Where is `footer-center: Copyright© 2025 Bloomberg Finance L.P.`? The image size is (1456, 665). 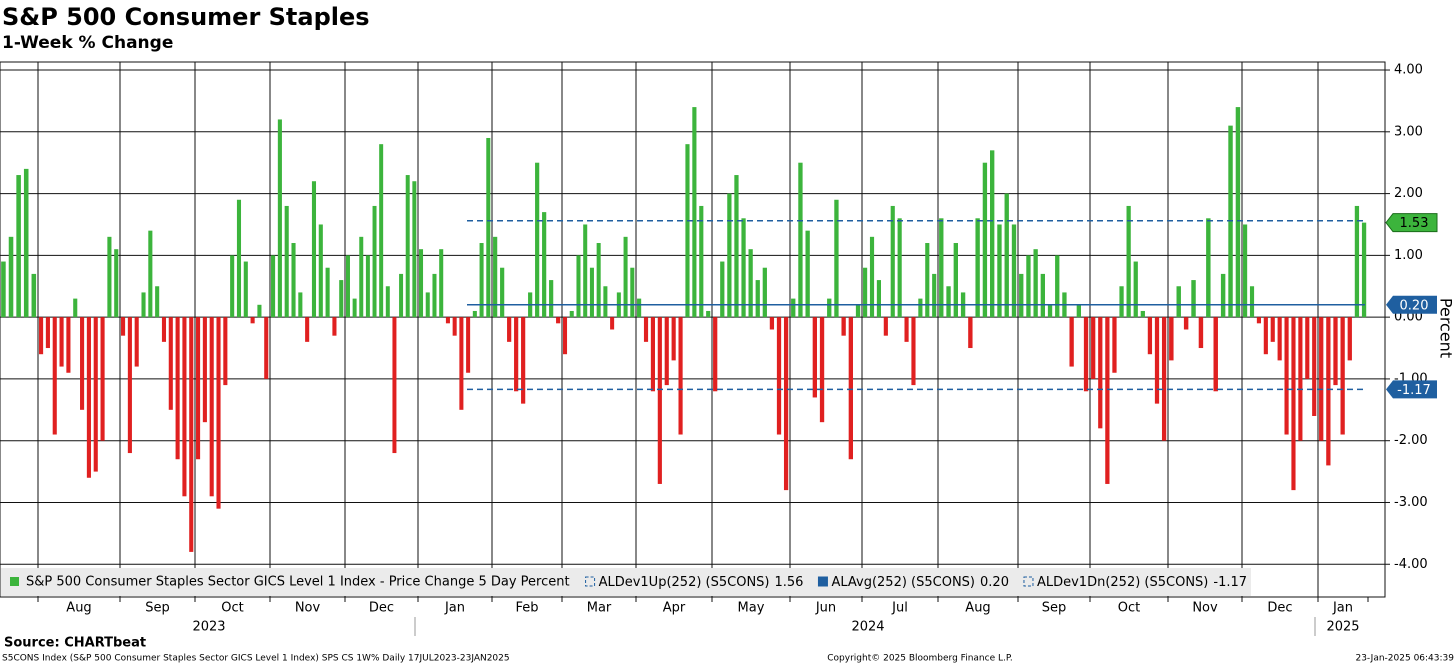
footer-center: Copyright© 2025 Bloomberg Finance L.P. is located at coordinates (919, 659).